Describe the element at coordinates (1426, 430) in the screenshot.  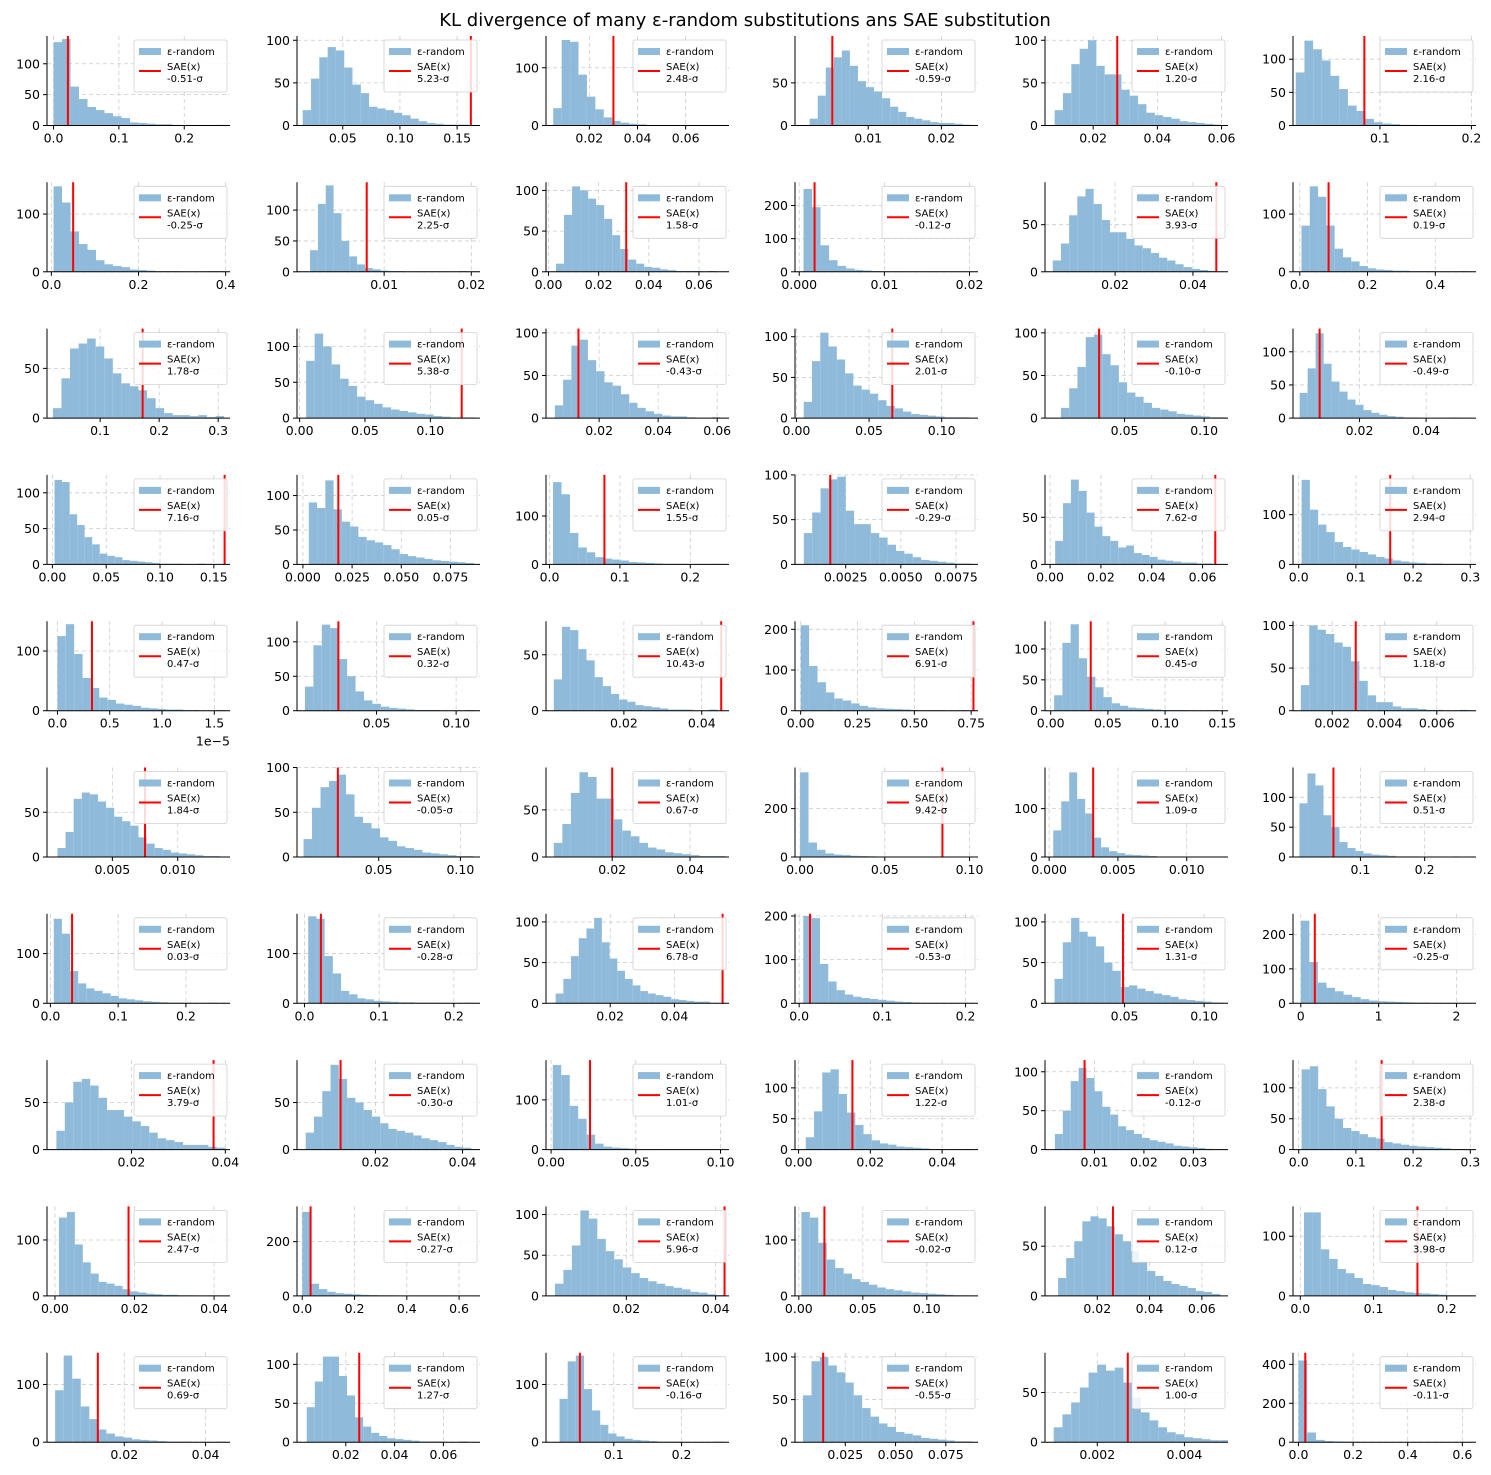
I see `x-tick-label: 0.04` at that location.